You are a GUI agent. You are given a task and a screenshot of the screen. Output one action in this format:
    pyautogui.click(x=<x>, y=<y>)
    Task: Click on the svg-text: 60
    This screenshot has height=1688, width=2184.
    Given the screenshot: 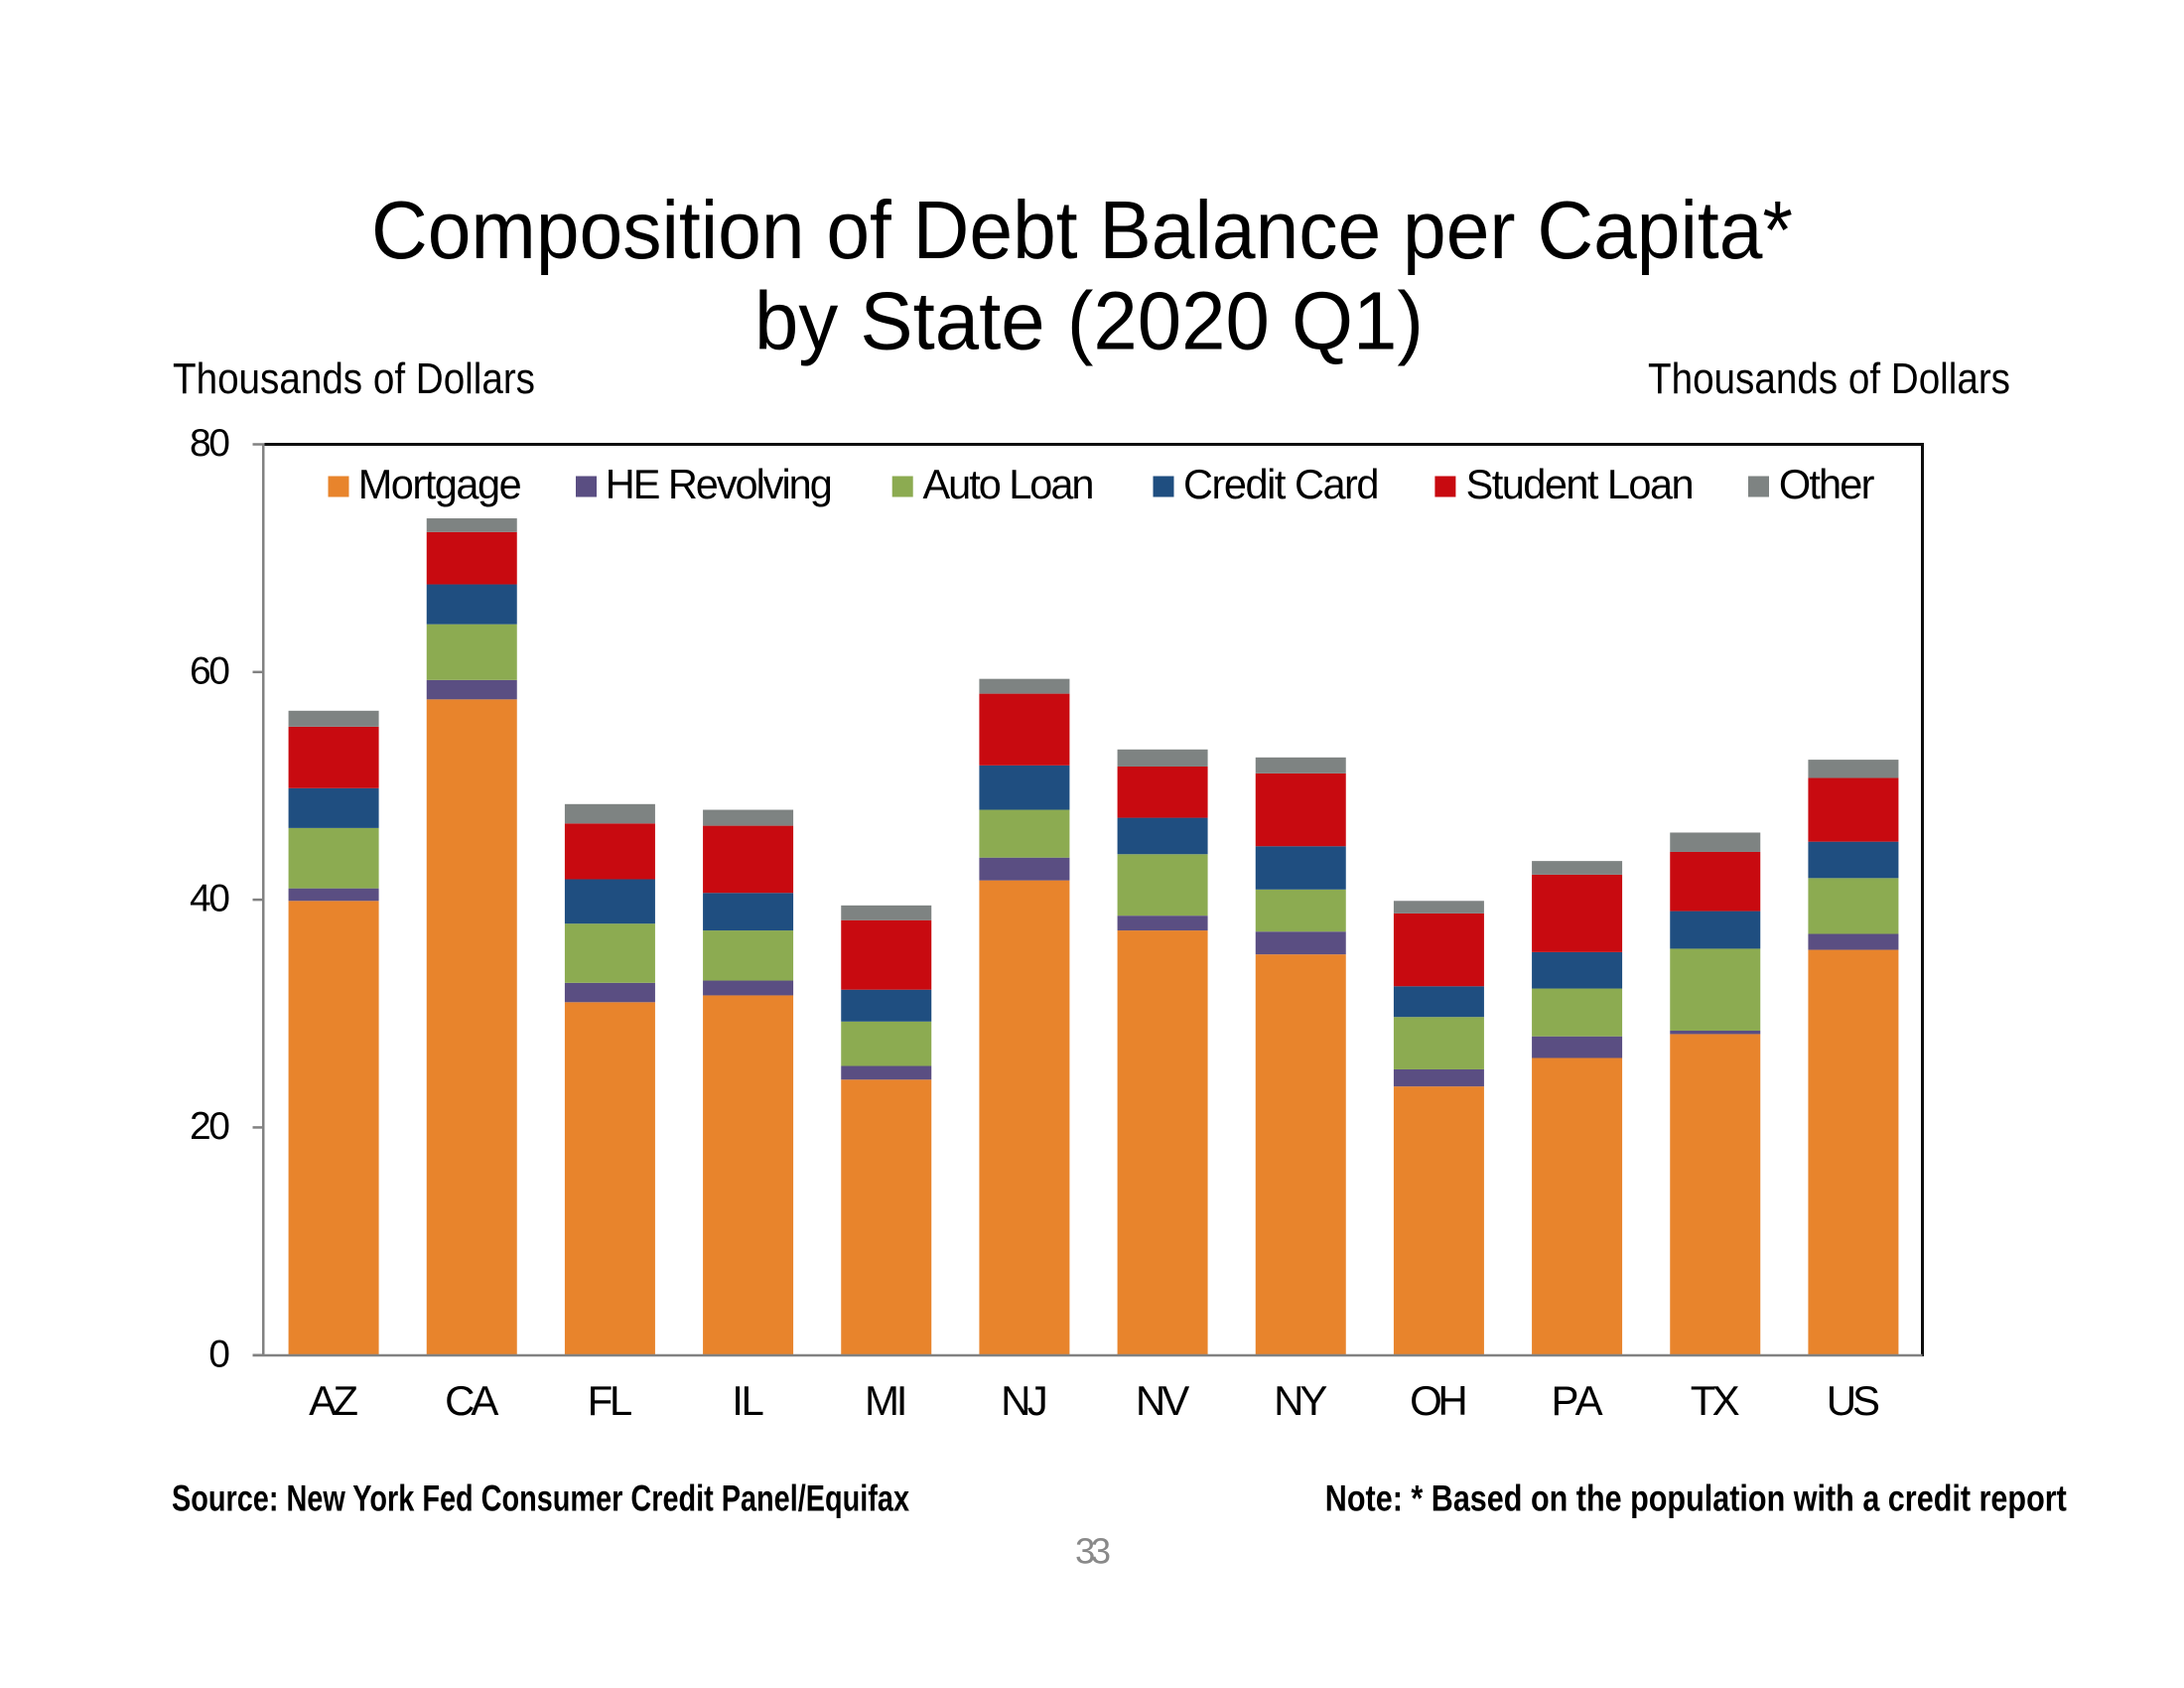 What is the action you would take?
    pyautogui.click(x=210, y=670)
    